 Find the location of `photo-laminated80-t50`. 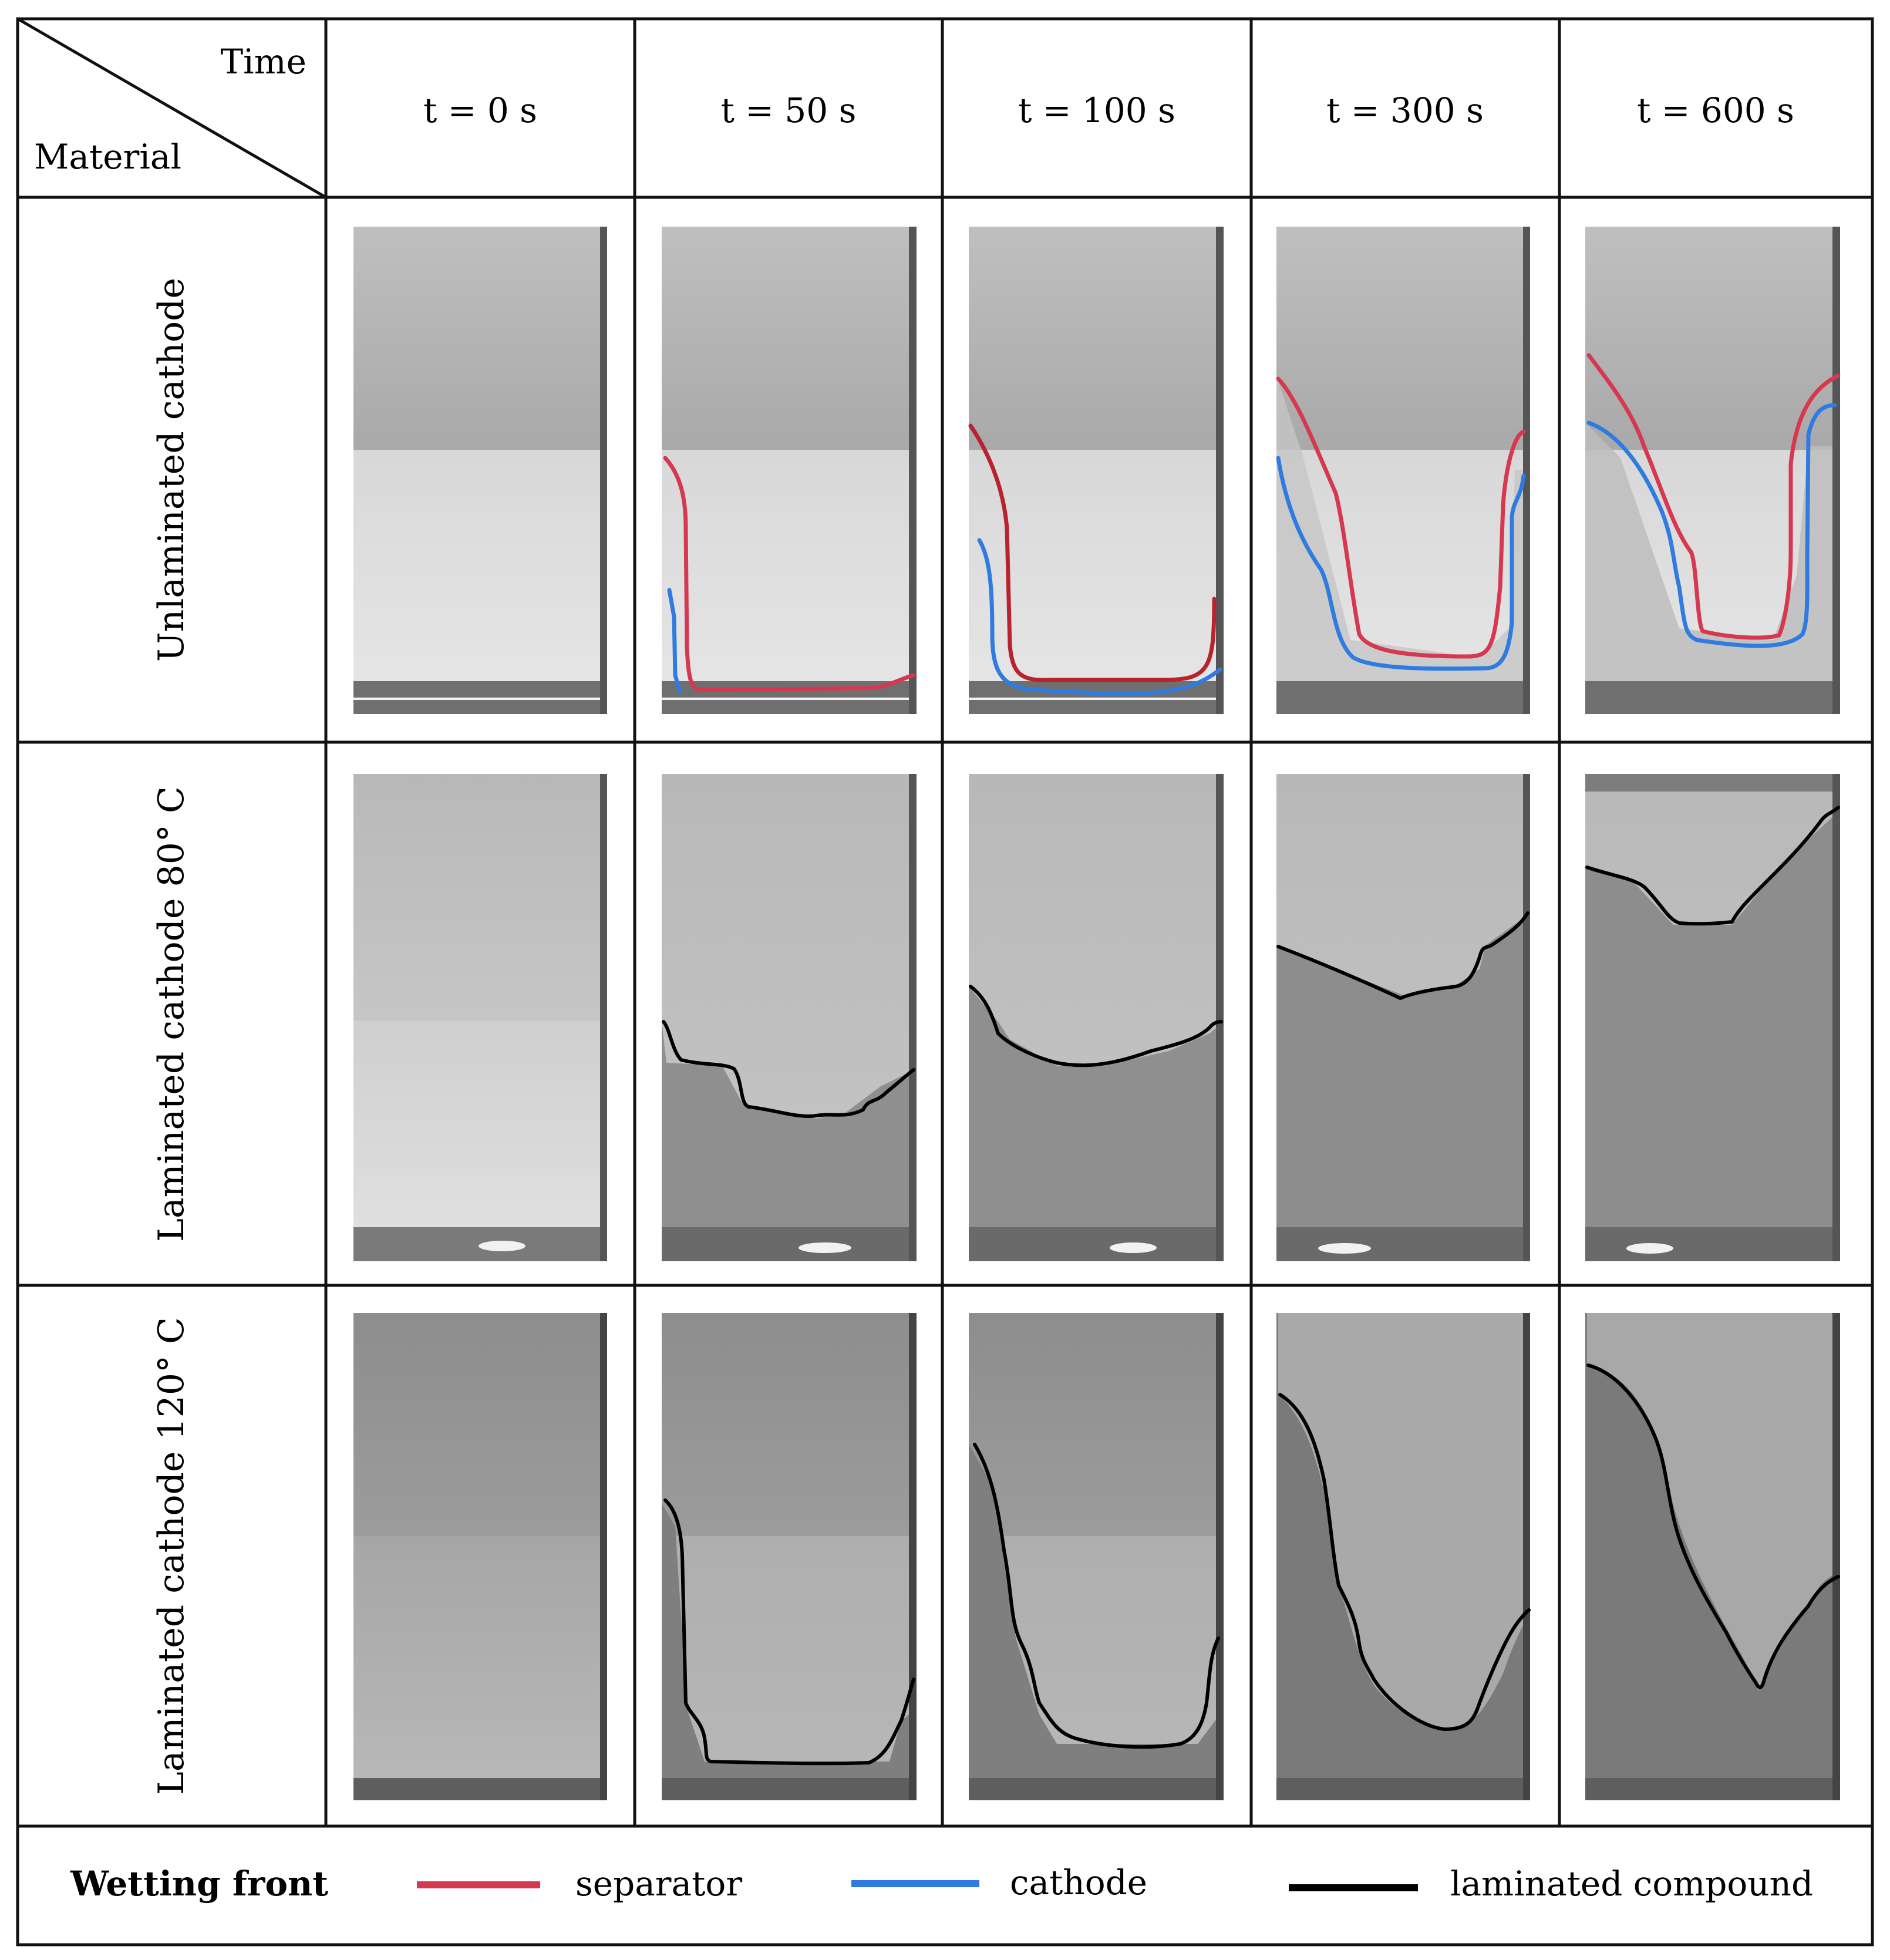

photo-laminated80-t50 is located at coordinates (789, 1017).